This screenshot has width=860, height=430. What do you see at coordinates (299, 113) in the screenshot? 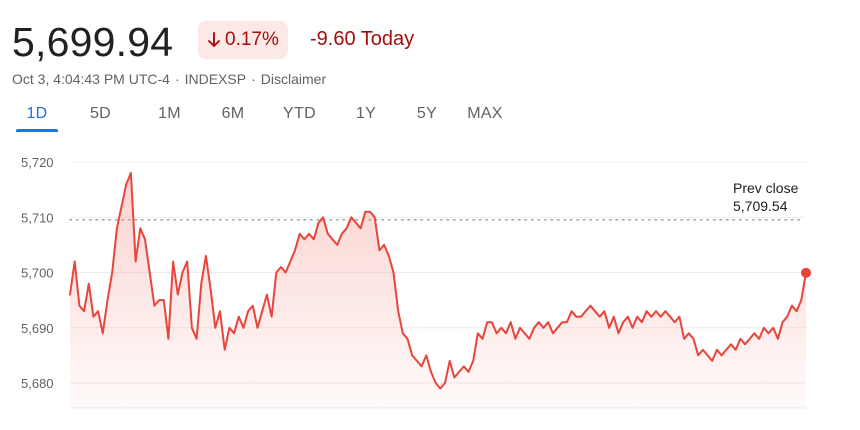
I see `range-tab-ytd: YTD` at bounding box center [299, 113].